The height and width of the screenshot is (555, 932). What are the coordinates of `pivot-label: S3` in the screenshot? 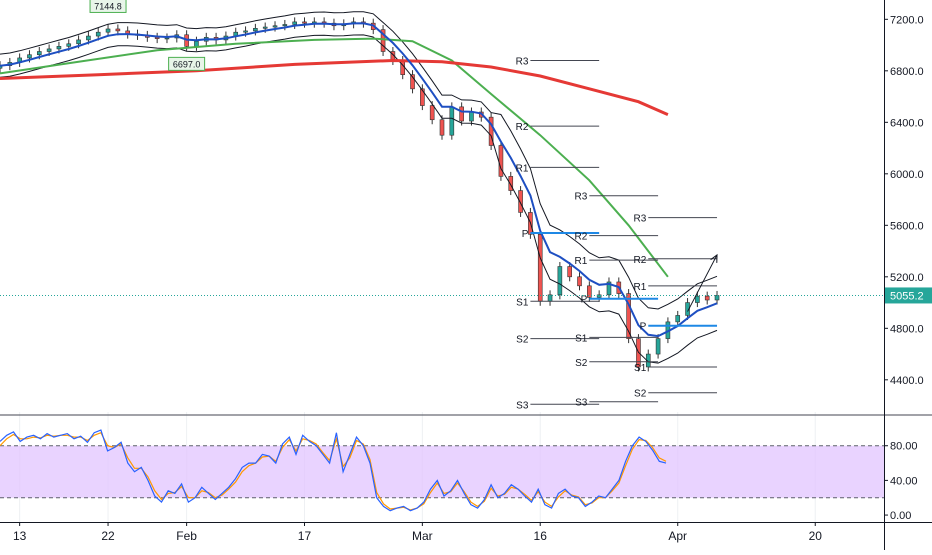 It's located at (522, 405).